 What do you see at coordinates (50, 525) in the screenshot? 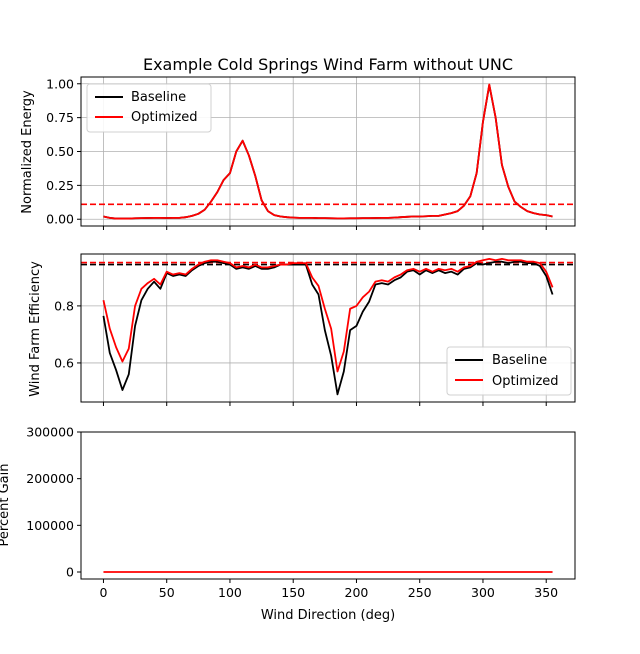
I see `y-tick-label: 100000` at bounding box center [50, 525].